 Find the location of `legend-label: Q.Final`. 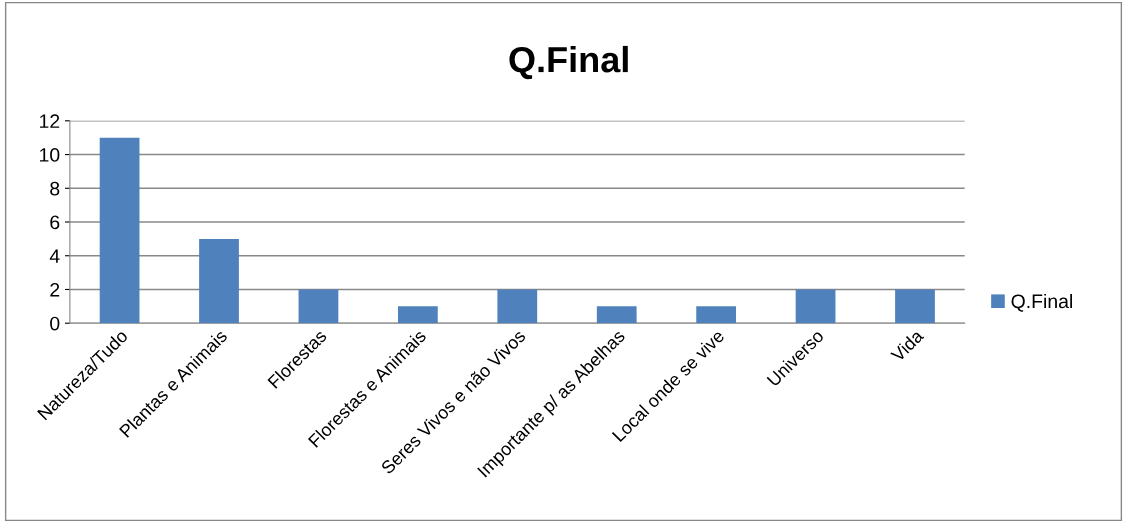

legend-label: Q.Final is located at coordinates (1041, 302).